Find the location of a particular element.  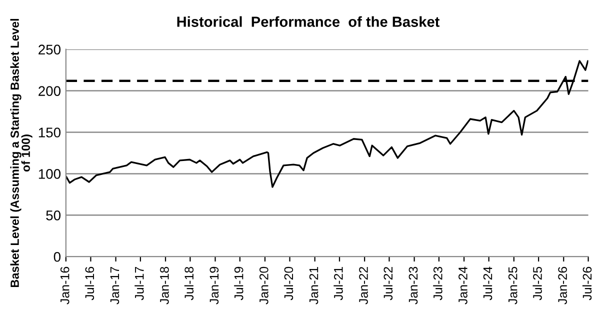

x-tick-label: Jan-24 is located at coordinates (463, 285).